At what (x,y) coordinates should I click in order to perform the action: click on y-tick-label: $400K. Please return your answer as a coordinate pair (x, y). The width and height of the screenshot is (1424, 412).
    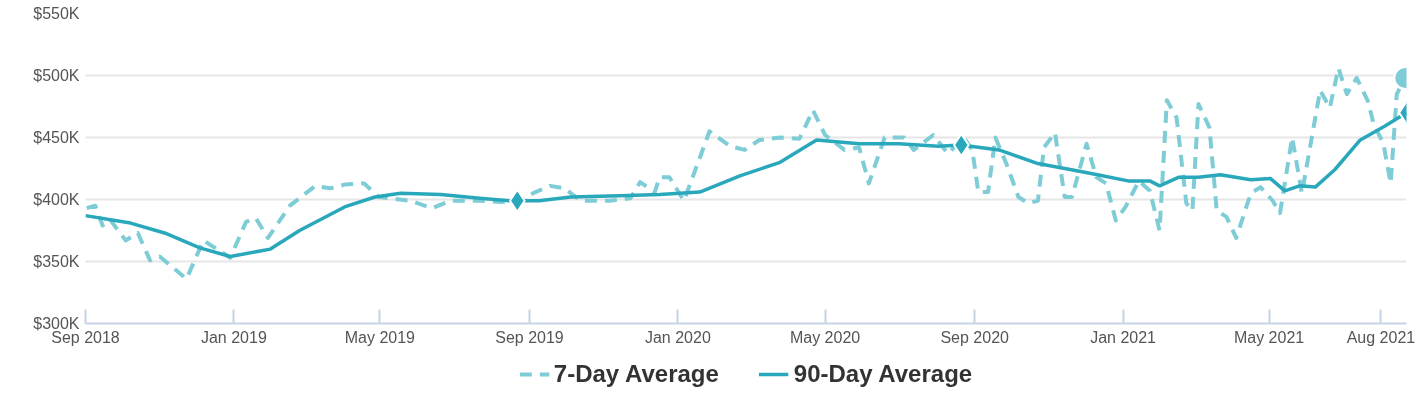
    Looking at the image, I should click on (56, 199).